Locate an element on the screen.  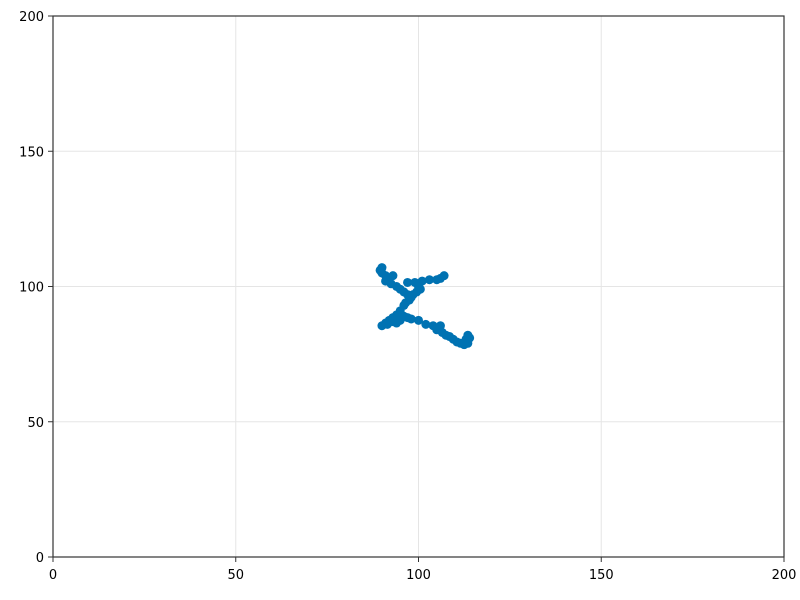
y-tick-label: 0 is located at coordinates (40, 558).